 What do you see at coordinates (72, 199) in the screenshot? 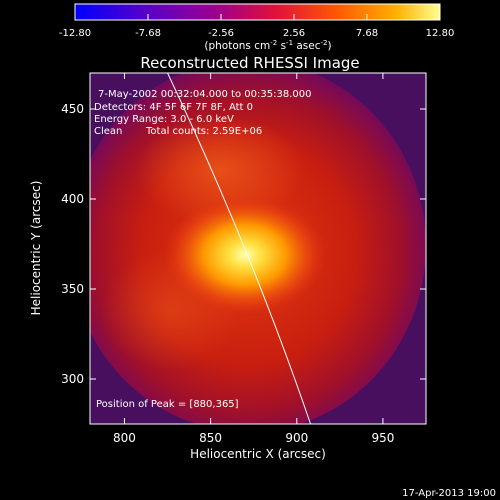
I see `y-tick-label: 400` at bounding box center [72, 199].